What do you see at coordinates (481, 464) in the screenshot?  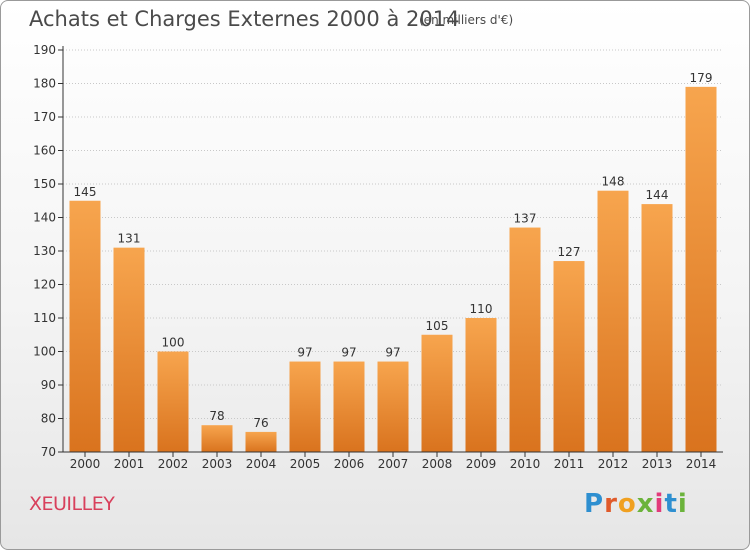 I see `x-tick-label: 2009` at bounding box center [481, 464].